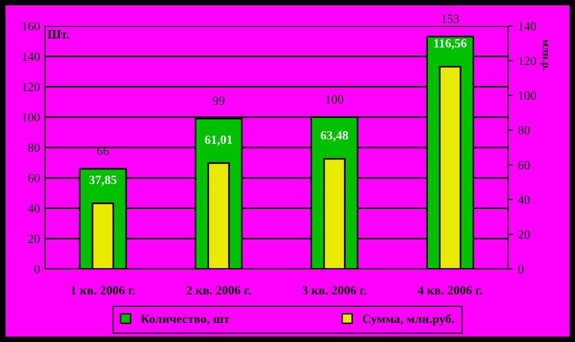 The image size is (575, 342). Describe the element at coordinates (102, 181) in the screenshot. I see `data-label: 37,85` at that location.